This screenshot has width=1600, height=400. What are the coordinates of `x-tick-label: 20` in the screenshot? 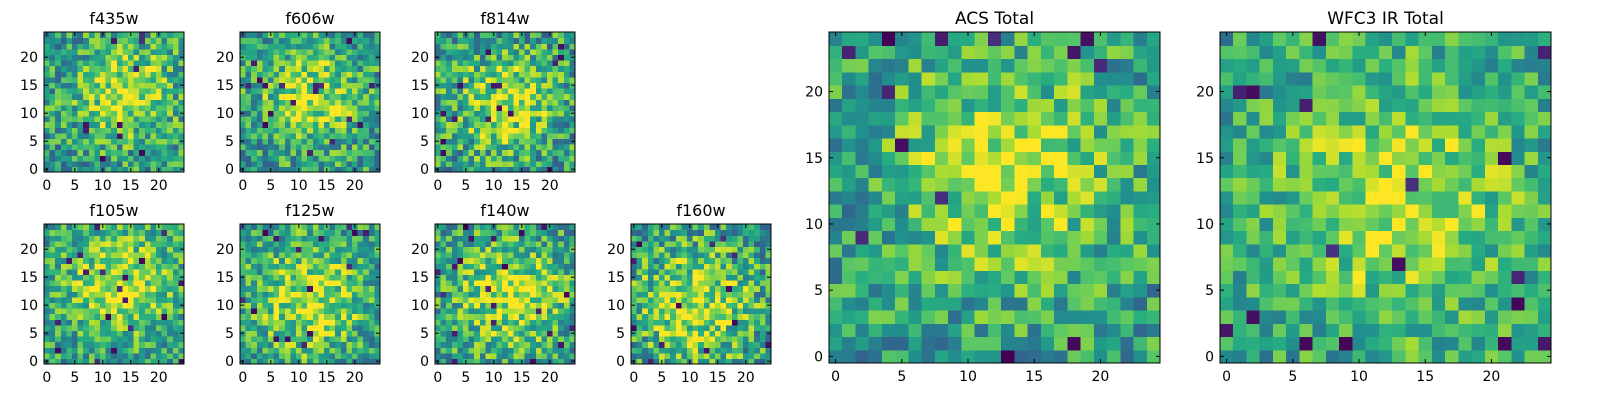 It's located at (159, 186).